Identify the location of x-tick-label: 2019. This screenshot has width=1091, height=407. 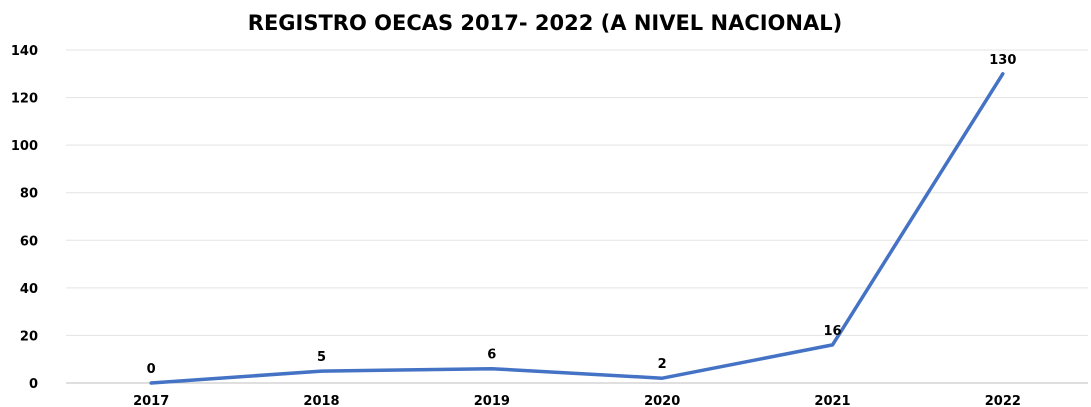
(492, 400).